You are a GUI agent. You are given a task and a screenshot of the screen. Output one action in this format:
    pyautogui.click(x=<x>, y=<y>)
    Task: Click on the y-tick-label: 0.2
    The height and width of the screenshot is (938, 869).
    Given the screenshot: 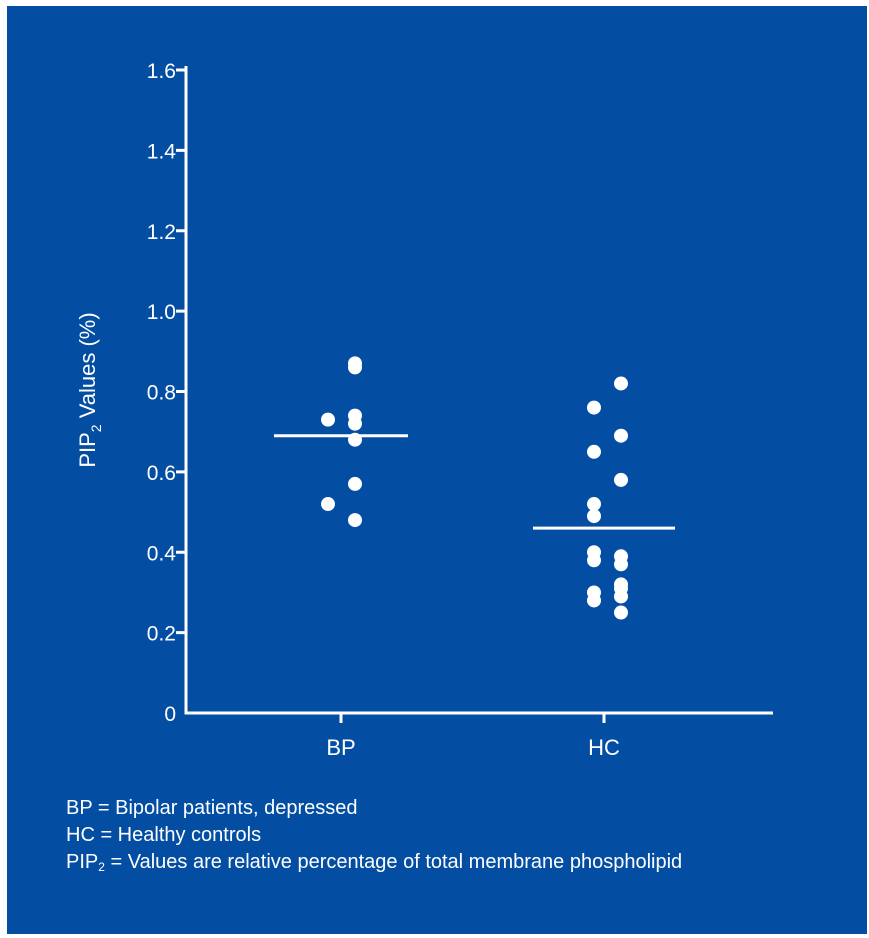 What is the action you would take?
    pyautogui.click(x=161, y=634)
    